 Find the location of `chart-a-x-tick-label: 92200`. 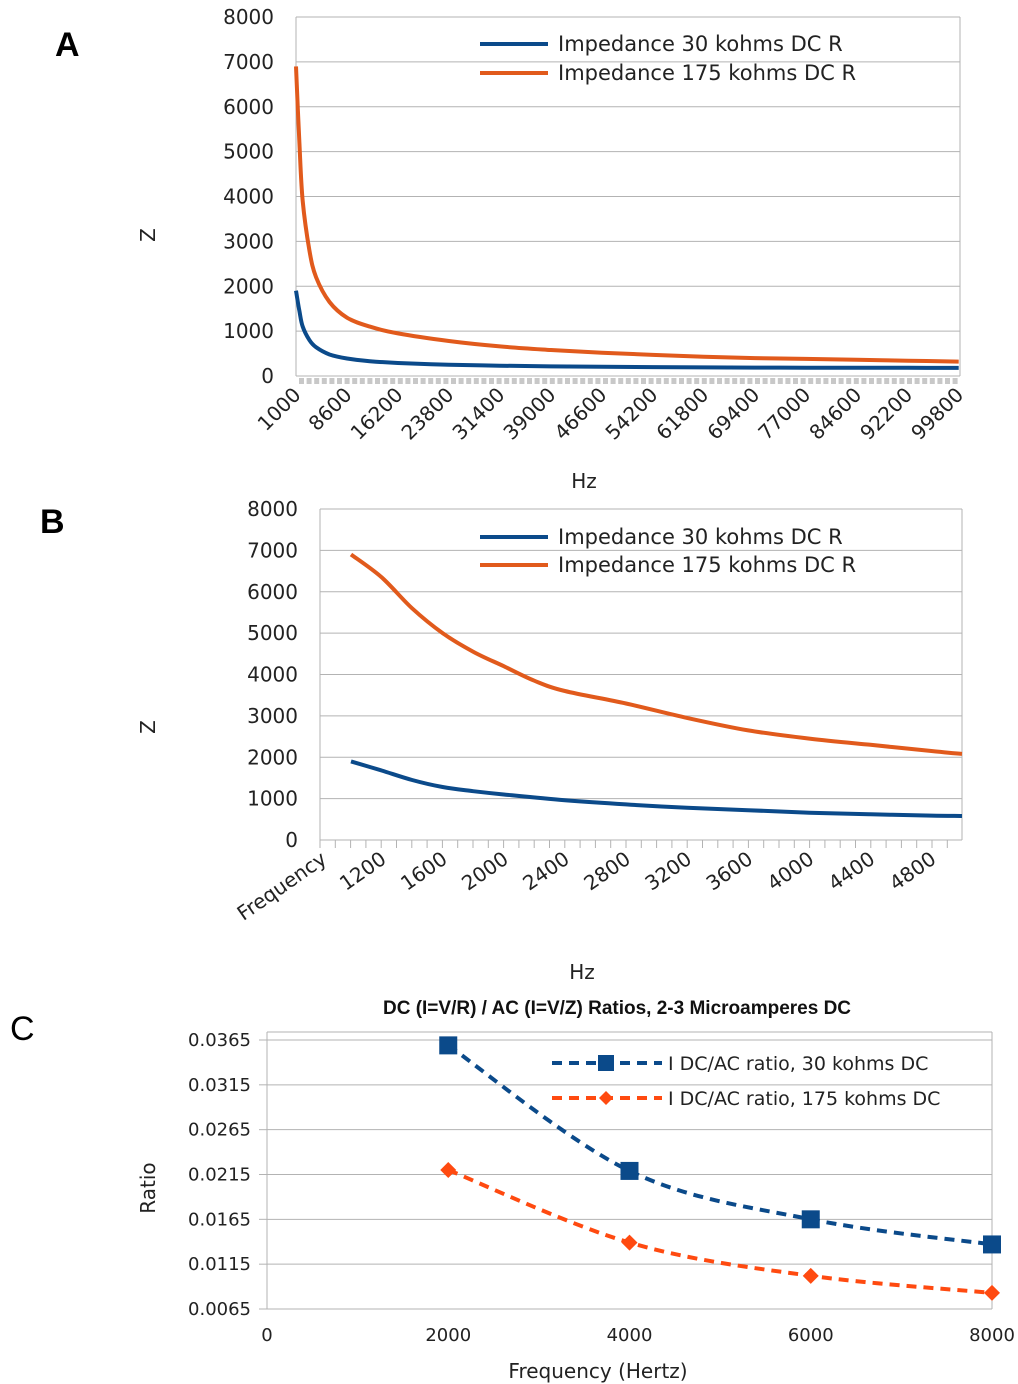

chart-a-x-tick-label: 92200 is located at coordinates (886, 414).